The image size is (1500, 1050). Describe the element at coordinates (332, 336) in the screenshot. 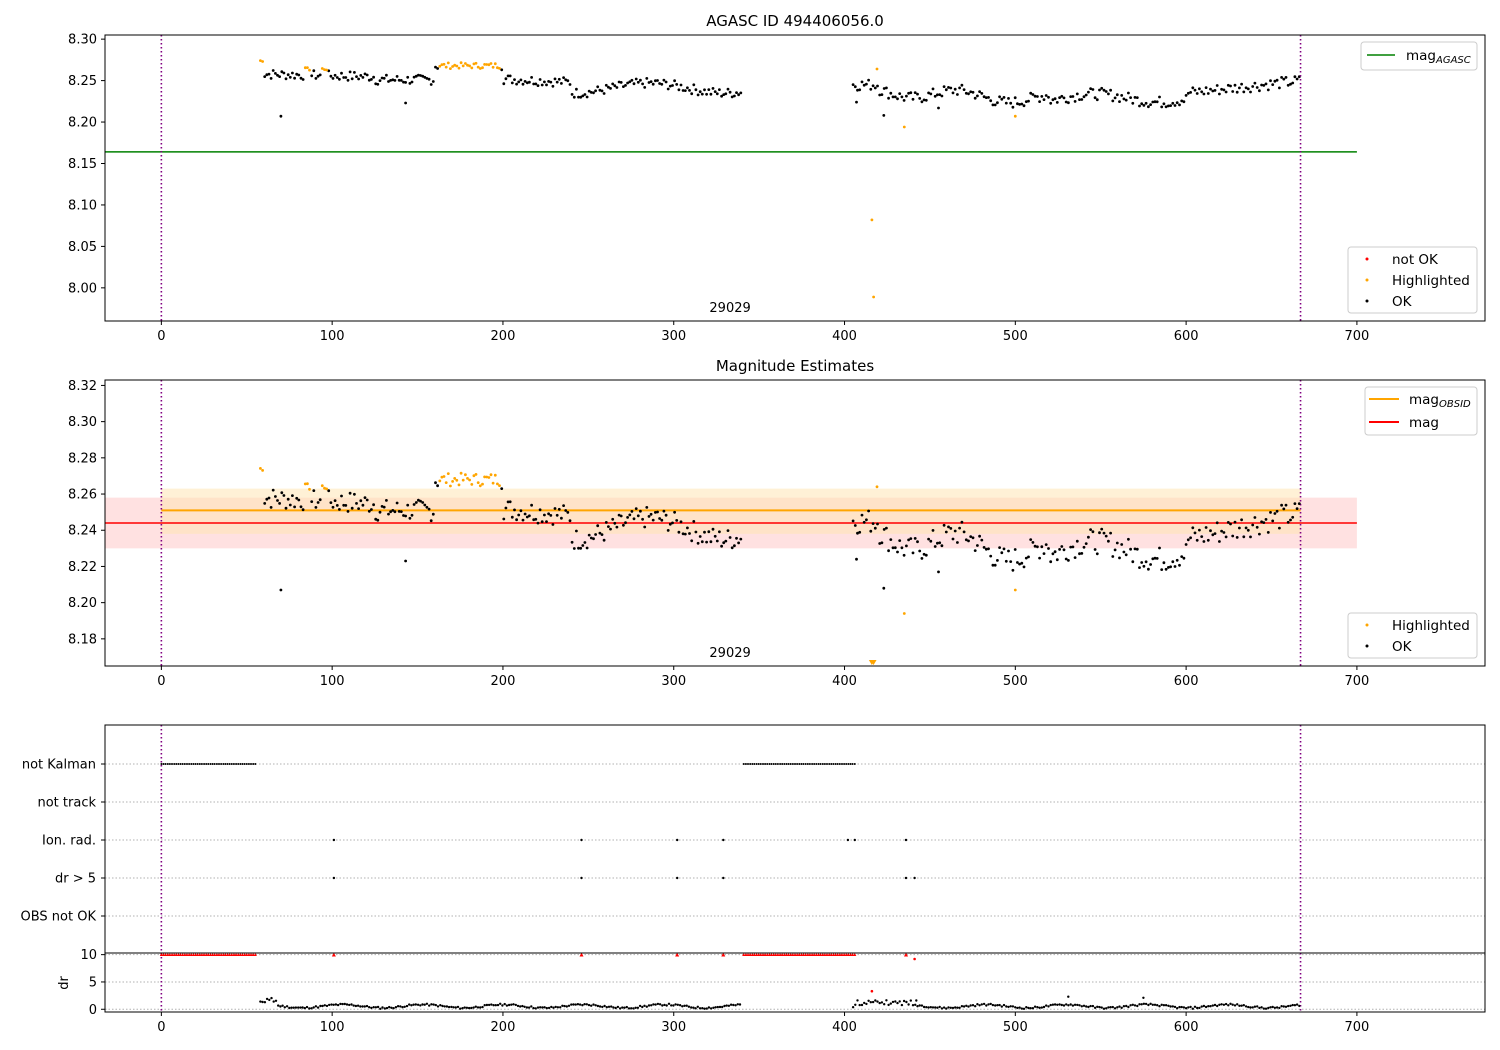

I see `x-tick-label: 100` at that location.